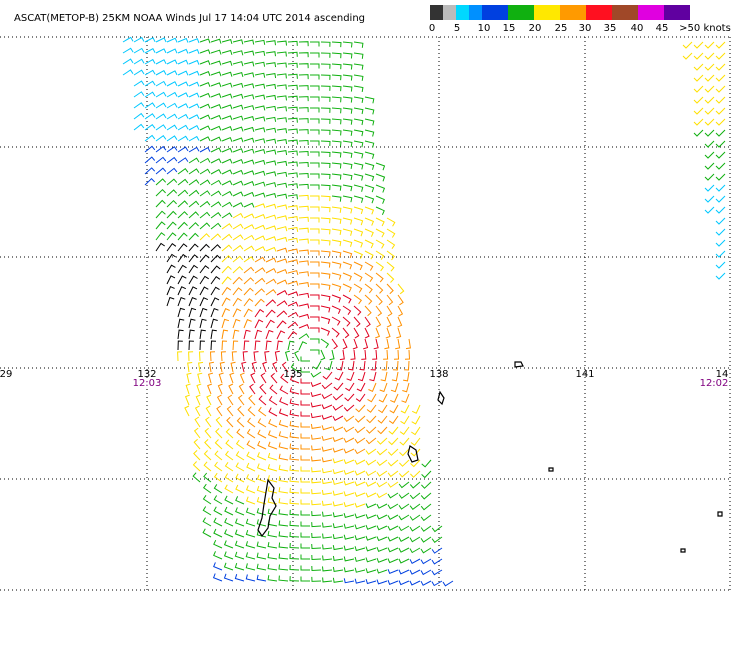 This screenshot has width=740, height=654. I want to click on colorbar-swatch, so click(521, 12).